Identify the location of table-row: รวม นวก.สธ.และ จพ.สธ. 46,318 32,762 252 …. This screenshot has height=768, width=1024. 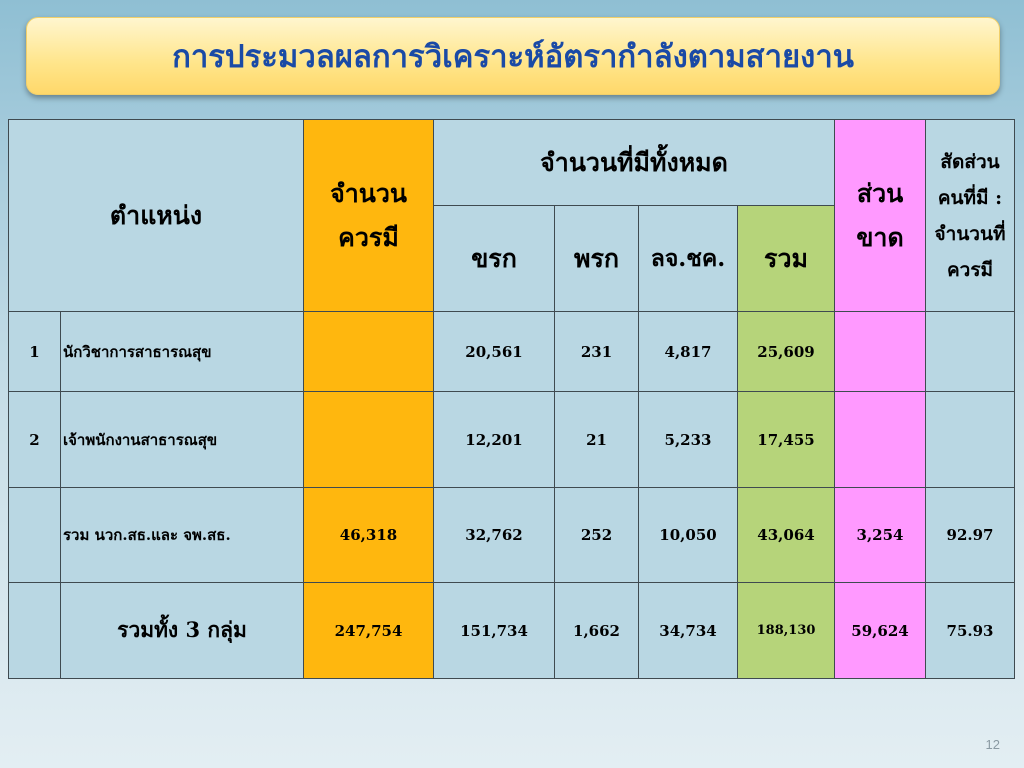
(512, 535).